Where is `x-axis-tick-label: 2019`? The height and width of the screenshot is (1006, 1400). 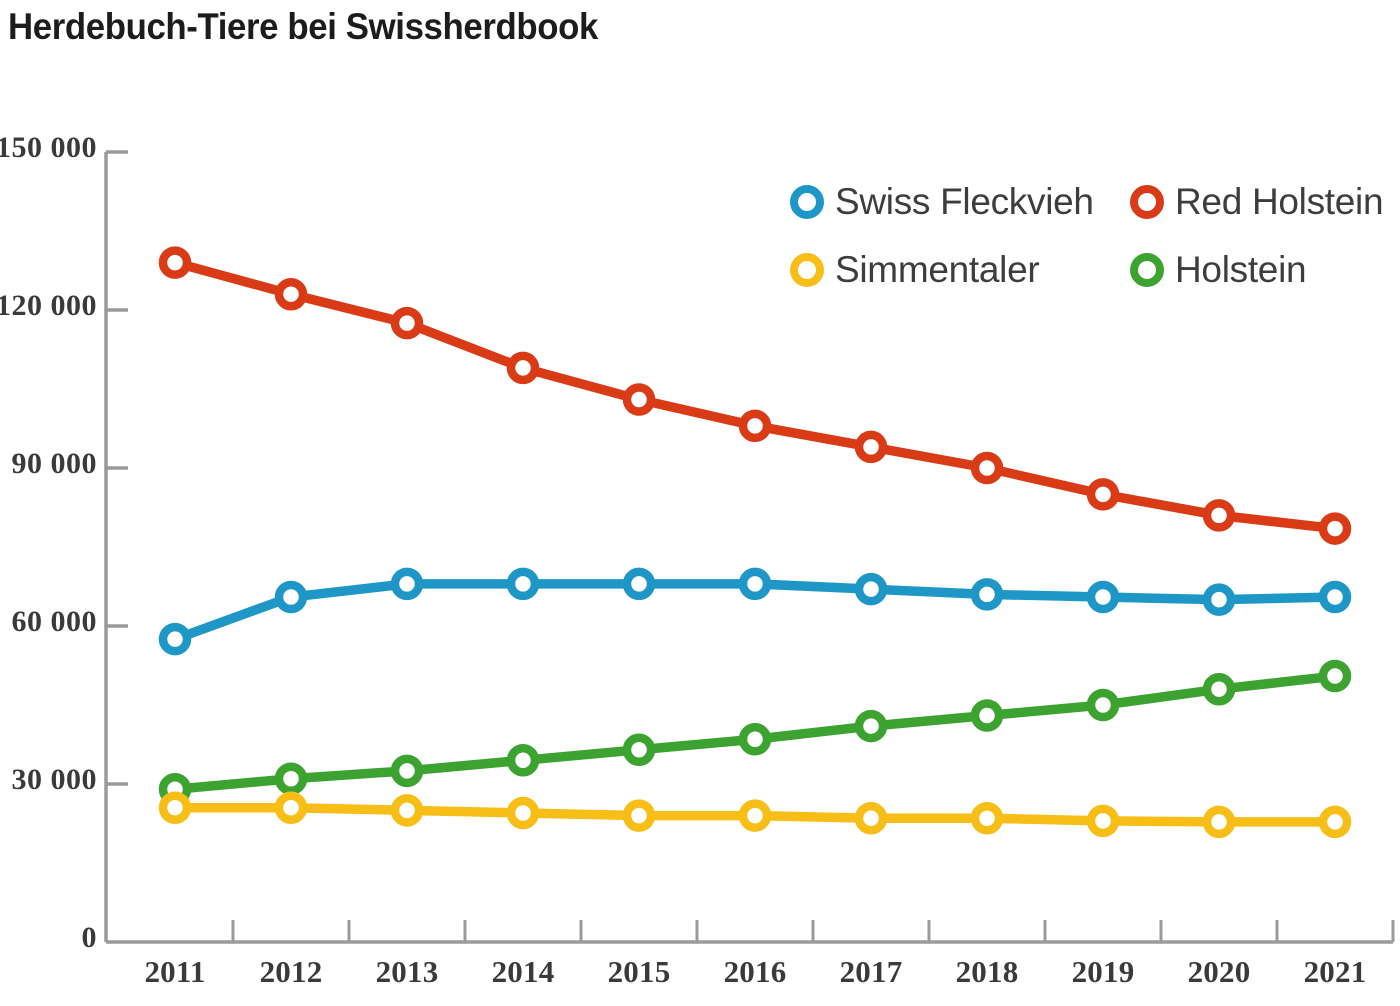
x-axis-tick-label: 2019 is located at coordinates (1103, 971).